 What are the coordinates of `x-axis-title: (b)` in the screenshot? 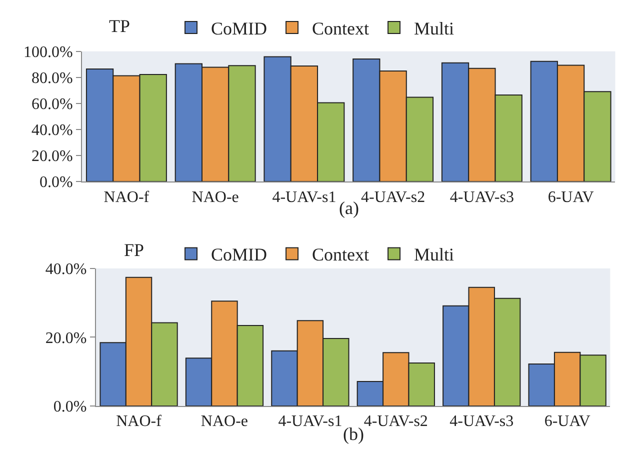 It's located at (353, 434).